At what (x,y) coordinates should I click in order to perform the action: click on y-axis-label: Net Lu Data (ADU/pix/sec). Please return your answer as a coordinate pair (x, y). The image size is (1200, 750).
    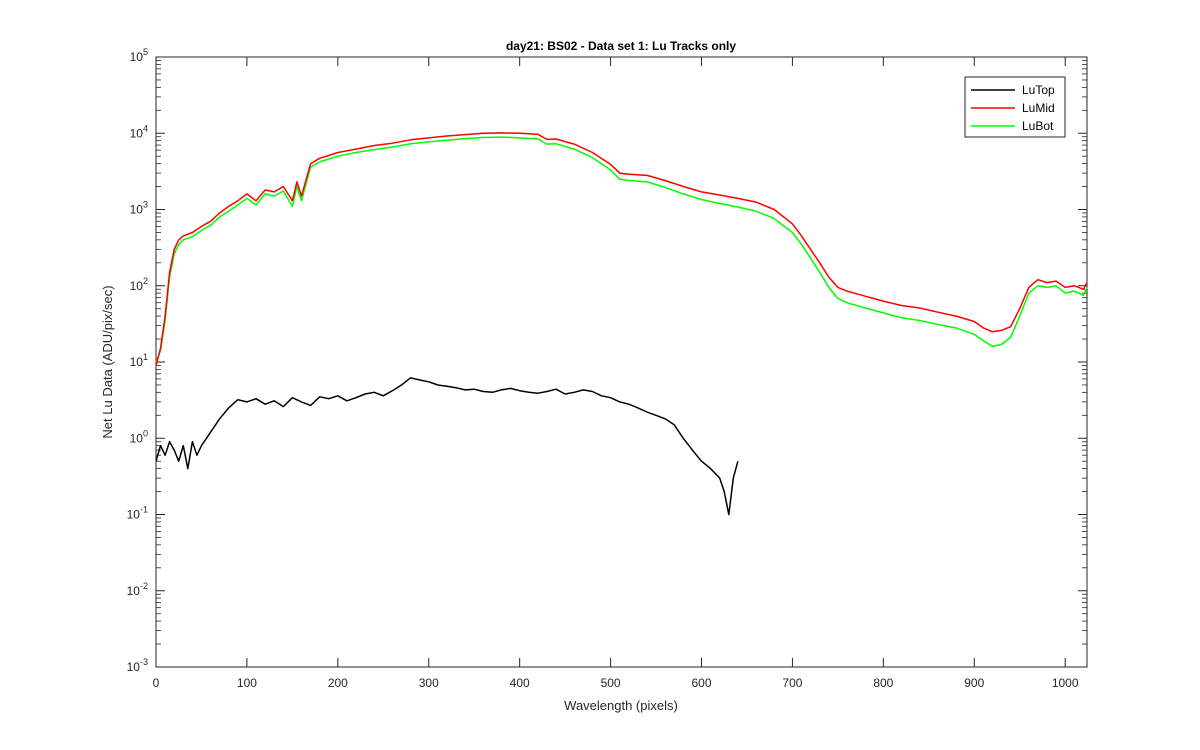
    Looking at the image, I should click on (107, 361).